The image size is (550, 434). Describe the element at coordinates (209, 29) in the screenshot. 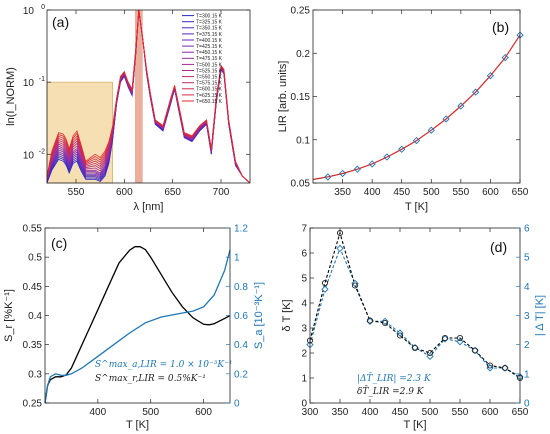

I see `legend-entry: T=350.15 K` at that location.